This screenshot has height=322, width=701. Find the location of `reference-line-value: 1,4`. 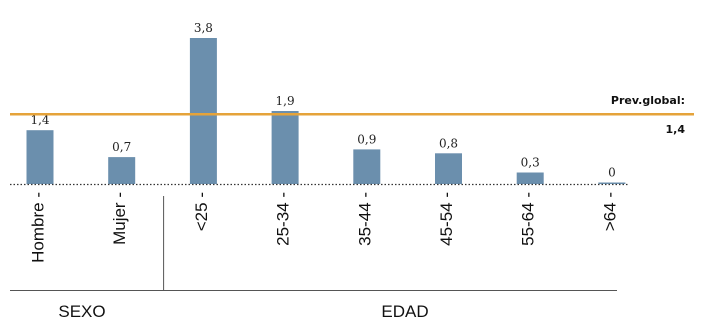

reference-line-value: 1,4 is located at coordinates (676, 129).